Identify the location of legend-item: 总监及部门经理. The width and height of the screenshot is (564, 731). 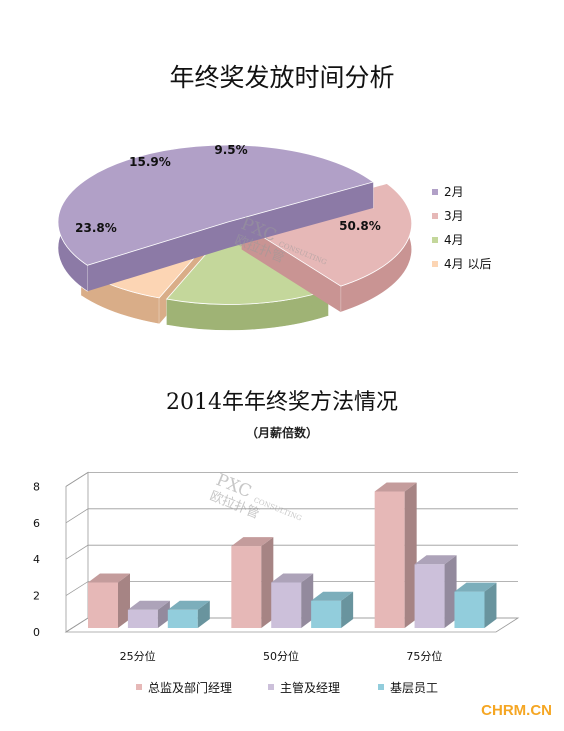
(184, 687).